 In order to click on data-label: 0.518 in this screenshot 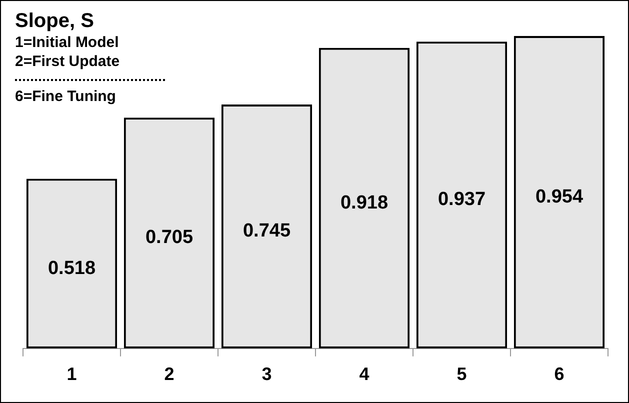, I will do `click(72, 268)`.